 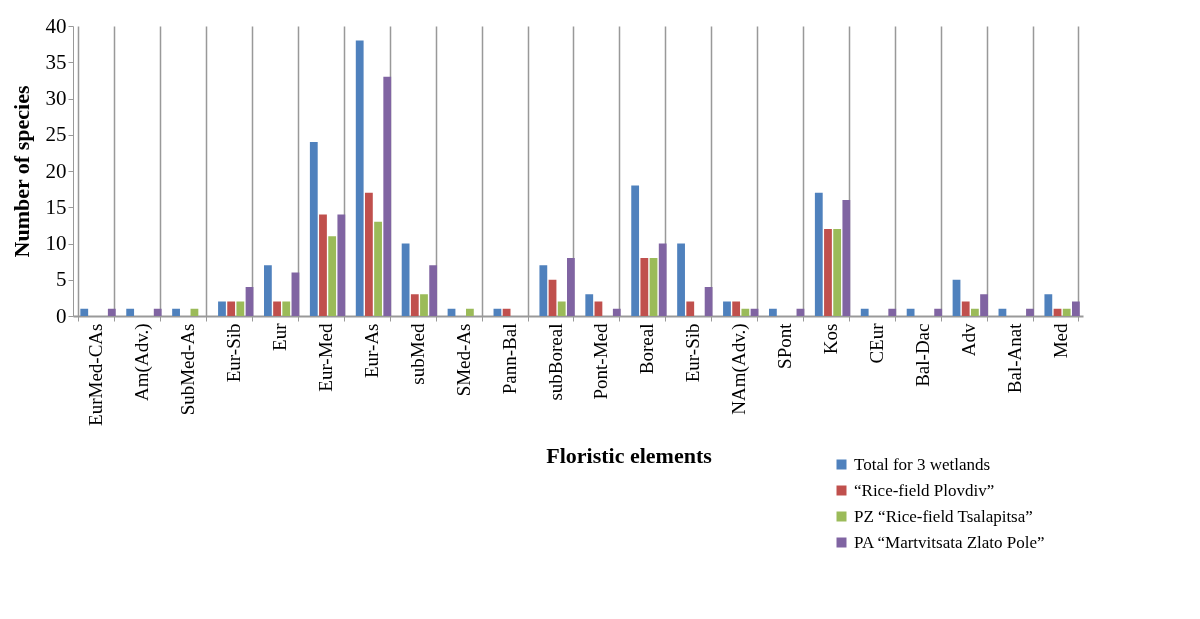 What do you see at coordinates (417, 354) in the screenshot?
I see `x-tick-label: subMed` at bounding box center [417, 354].